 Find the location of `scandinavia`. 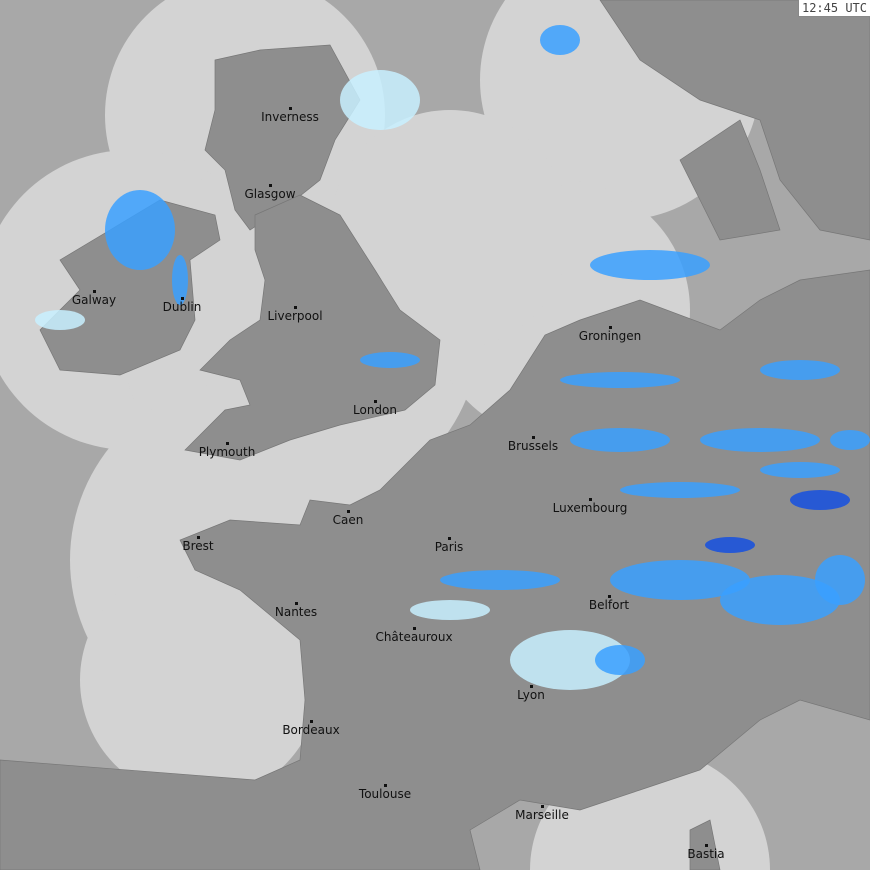

scandinavia is located at coordinates (734, 120).